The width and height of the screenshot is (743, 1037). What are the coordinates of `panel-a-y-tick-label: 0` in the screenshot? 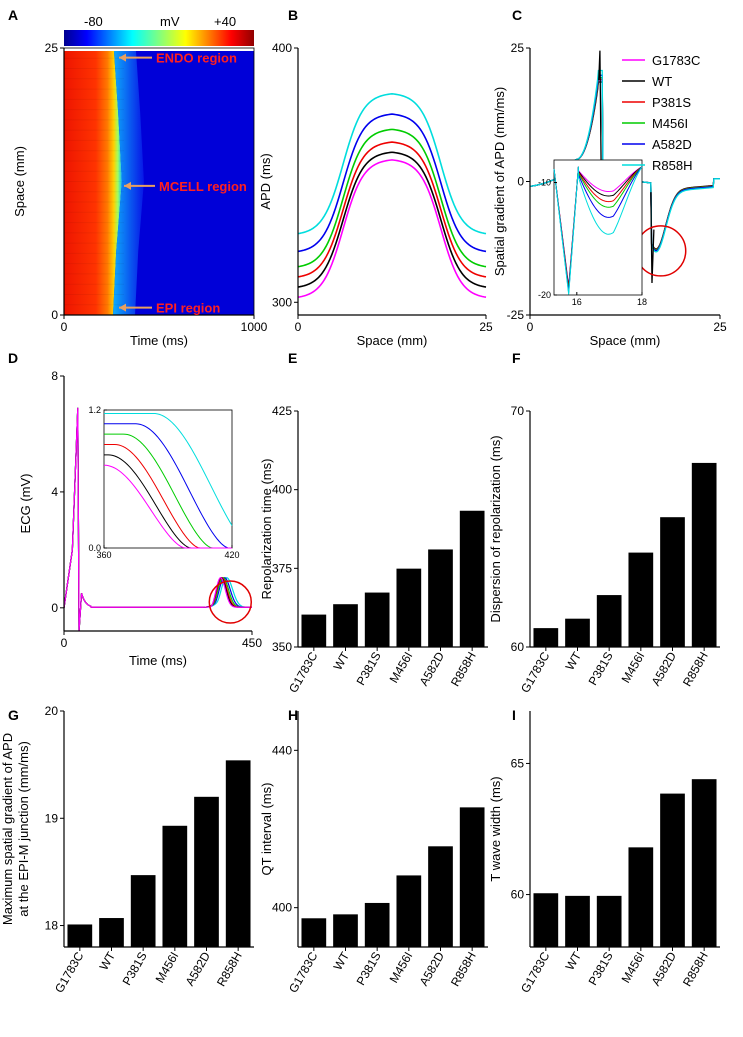 It's located at (54, 315).